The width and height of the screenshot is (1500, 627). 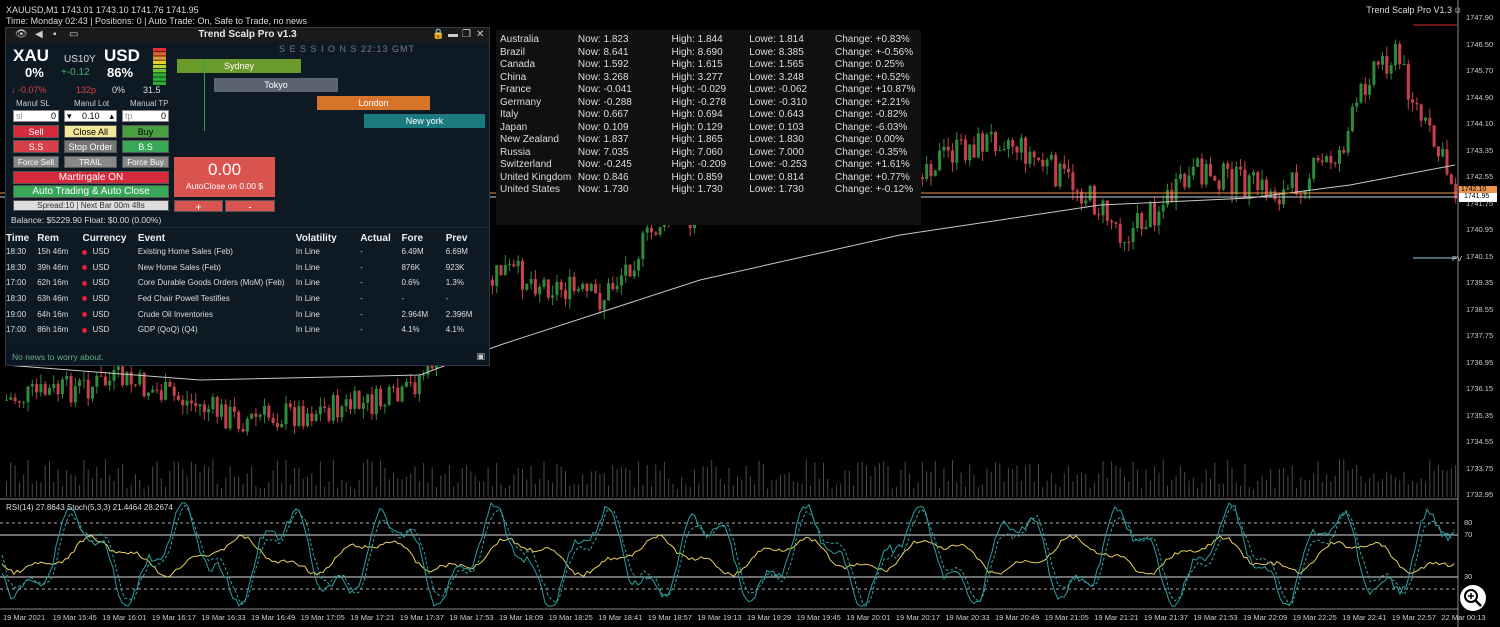 I want to click on strength-meter, so click(x=159, y=67).